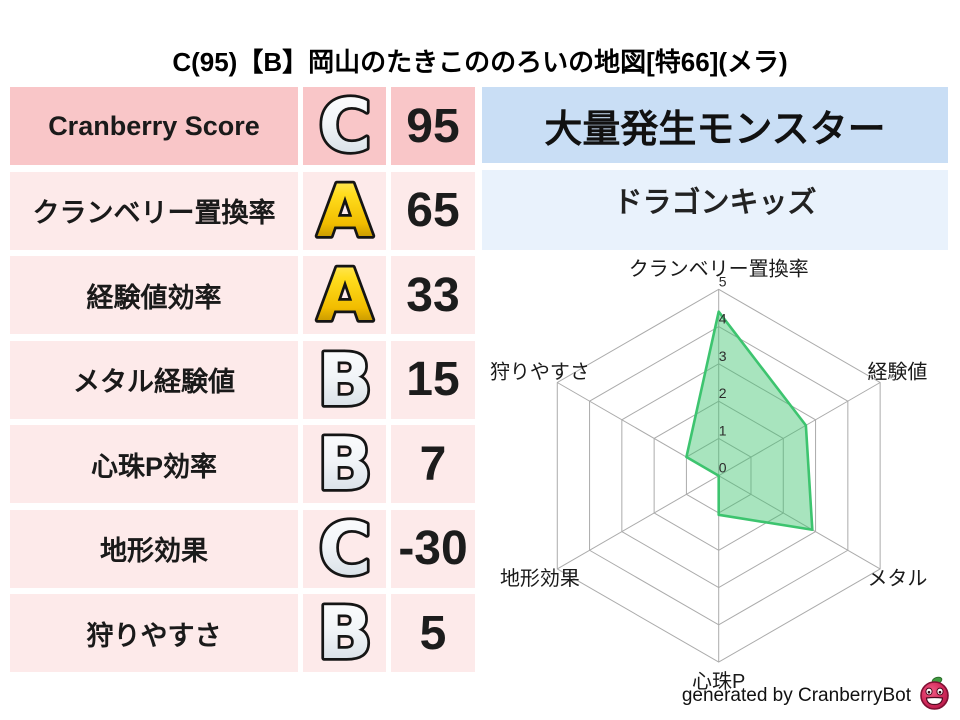  I want to click on svg-text: 地形効果, so click(540, 578).